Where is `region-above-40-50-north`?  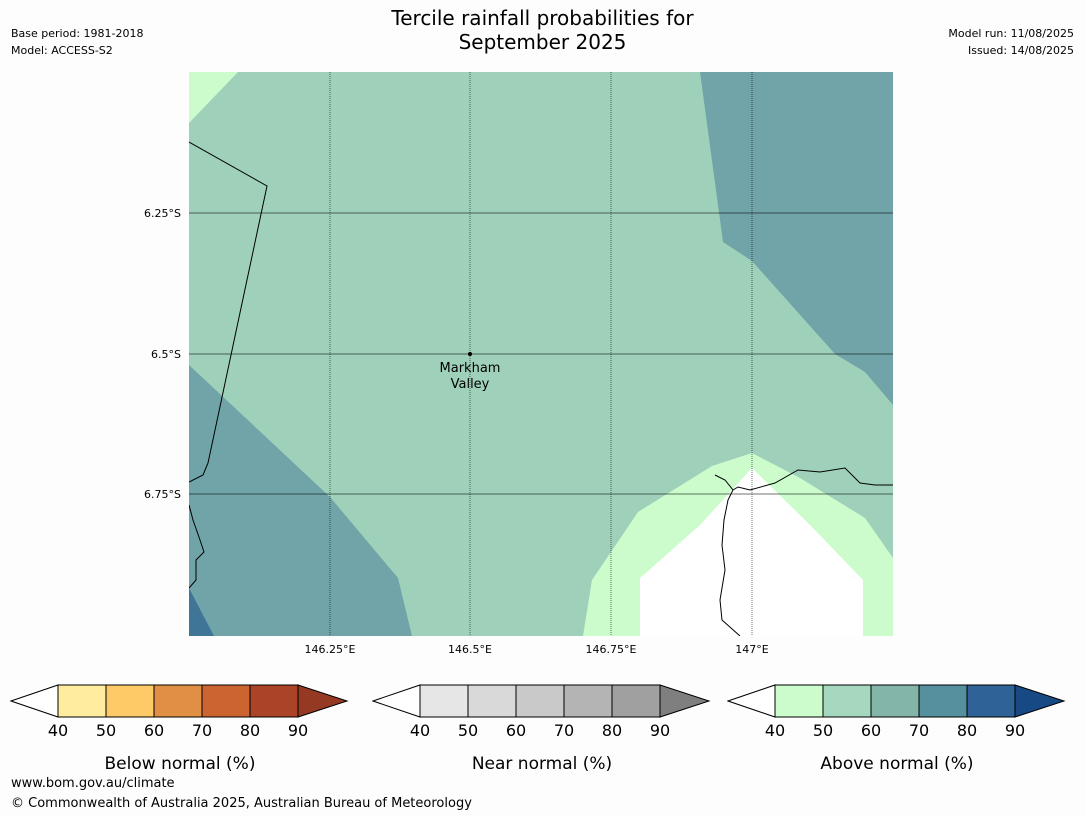 region-above-40-50-north is located at coordinates (213, 97).